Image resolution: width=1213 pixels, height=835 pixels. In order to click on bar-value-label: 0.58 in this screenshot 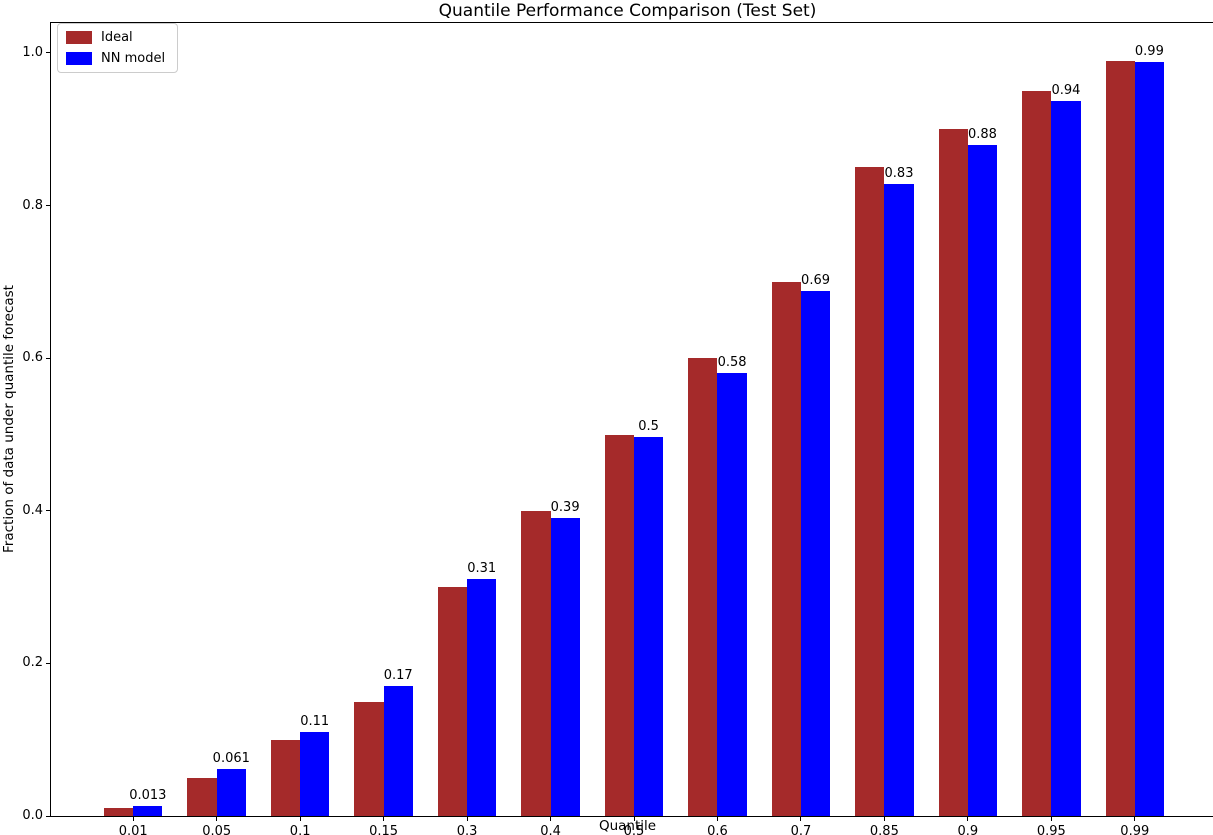, I will do `click(732, 363)`.